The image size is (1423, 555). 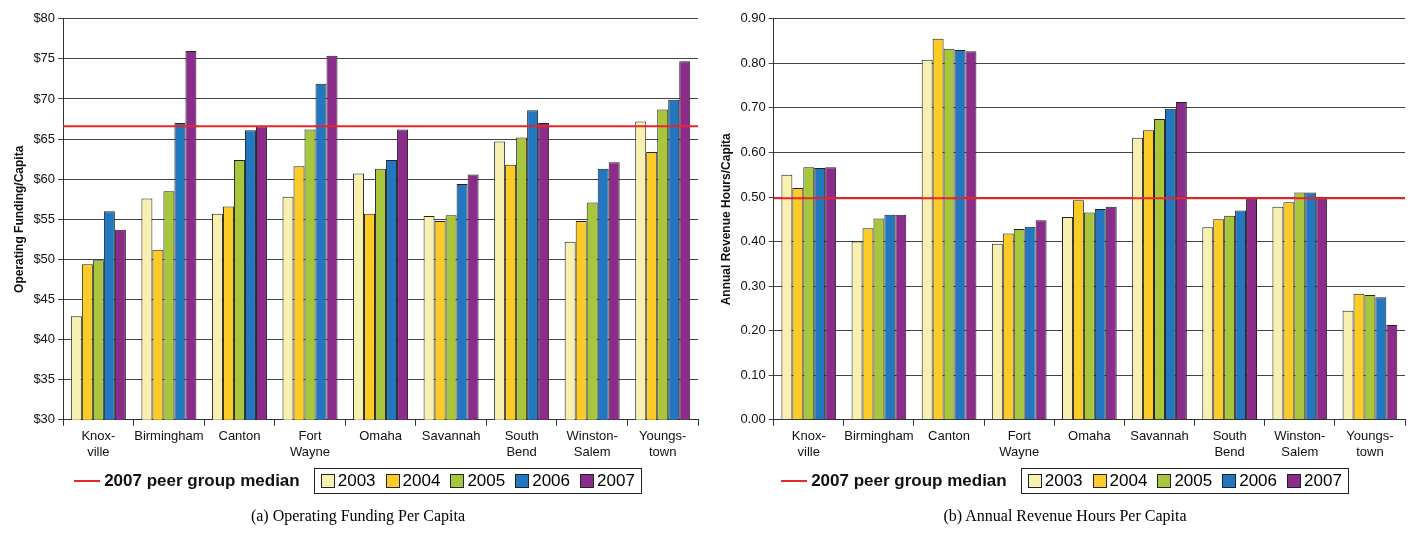 I want to click on y-tick-label: $60, so click(x=44, y=178).